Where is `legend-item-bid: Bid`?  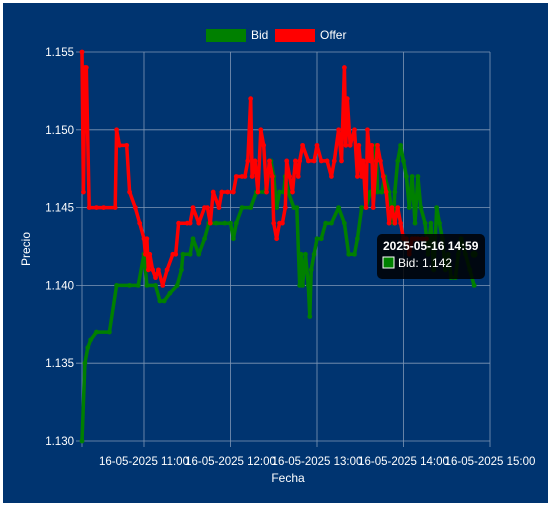 legend-item-bid: Bid is located at coordinates (237, 35).